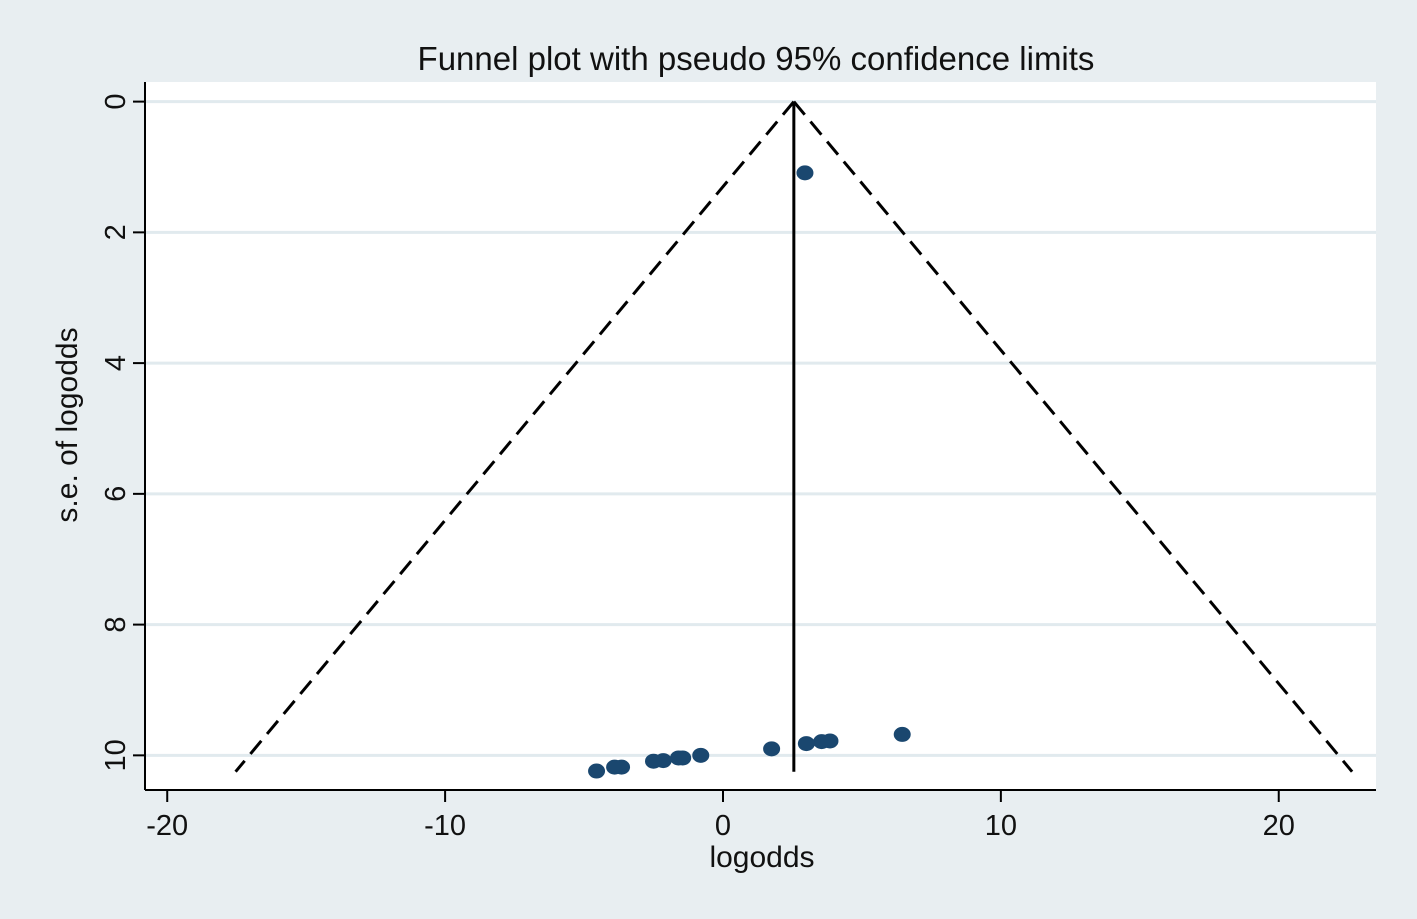 This screenshot has width=1417, height=919. I want to click on y-tick-label: 6, so click(116, 494).